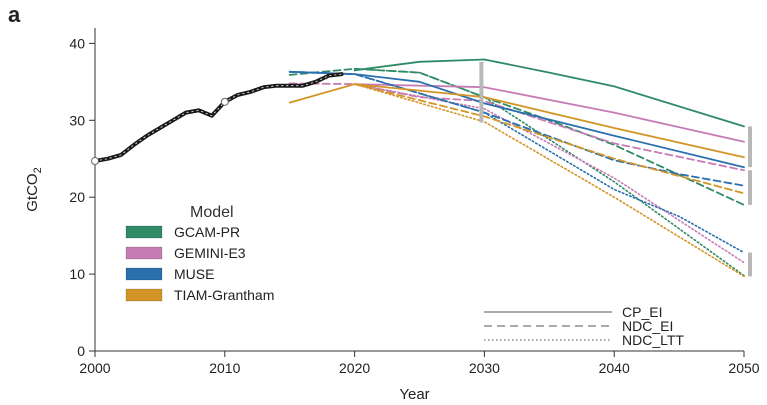 Image resolution: width=767 pixels, height=405 pixels. Describe the element at coordinates (94, 368) in the screenshot. I see `x-tick-label: 2000` at that location.